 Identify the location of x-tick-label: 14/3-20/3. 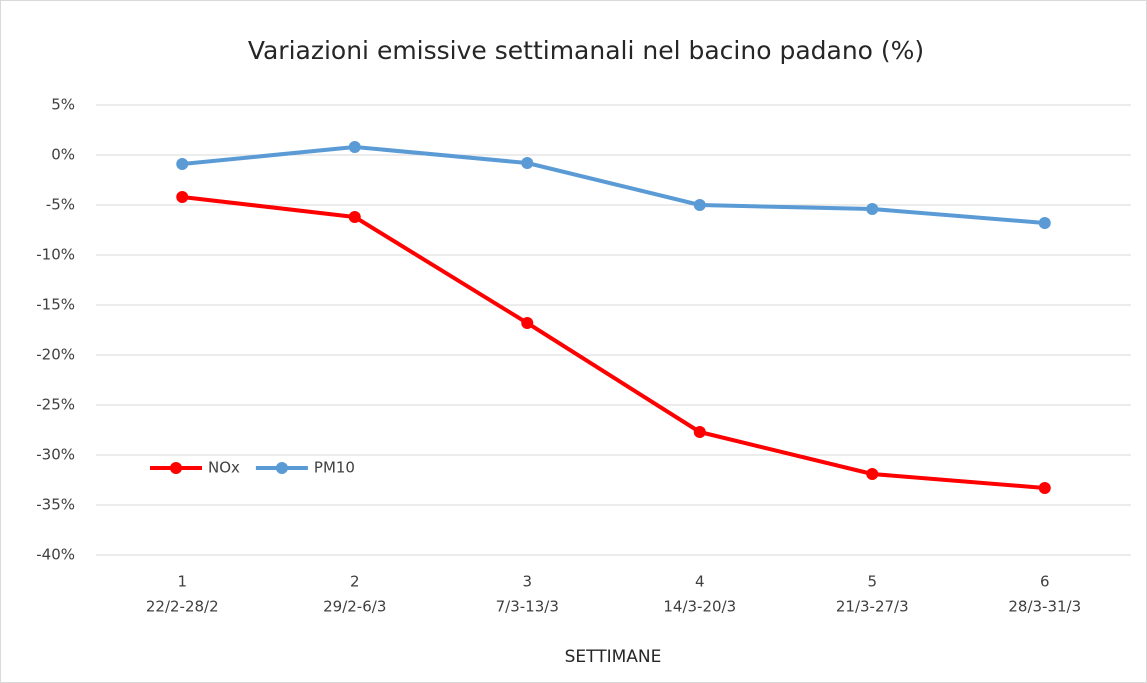
(699, 607).